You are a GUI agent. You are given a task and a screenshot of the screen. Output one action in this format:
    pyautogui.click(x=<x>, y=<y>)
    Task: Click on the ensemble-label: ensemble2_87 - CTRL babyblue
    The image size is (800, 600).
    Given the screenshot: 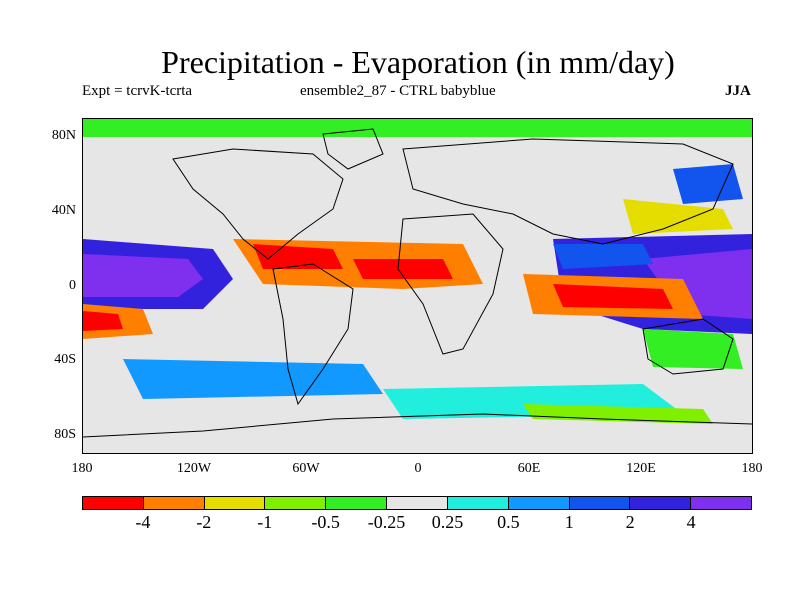 What is the action you would take?
    pyautogui.click(x=398, y=91)
    